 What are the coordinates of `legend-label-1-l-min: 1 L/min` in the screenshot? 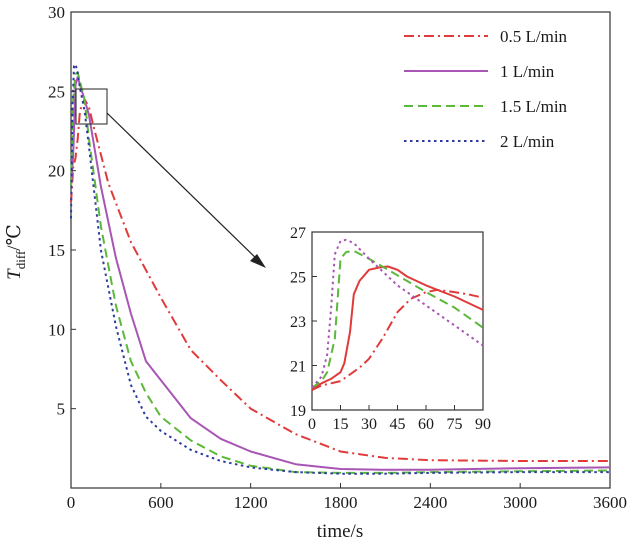 It's located at (527, 71).